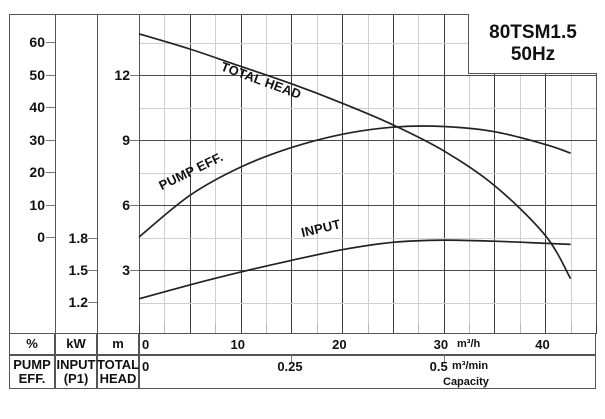  Describe the element at coordinates (290, 366) in the screenshot. I see `capacity-secondary-tick-label: 0.25` at that location.